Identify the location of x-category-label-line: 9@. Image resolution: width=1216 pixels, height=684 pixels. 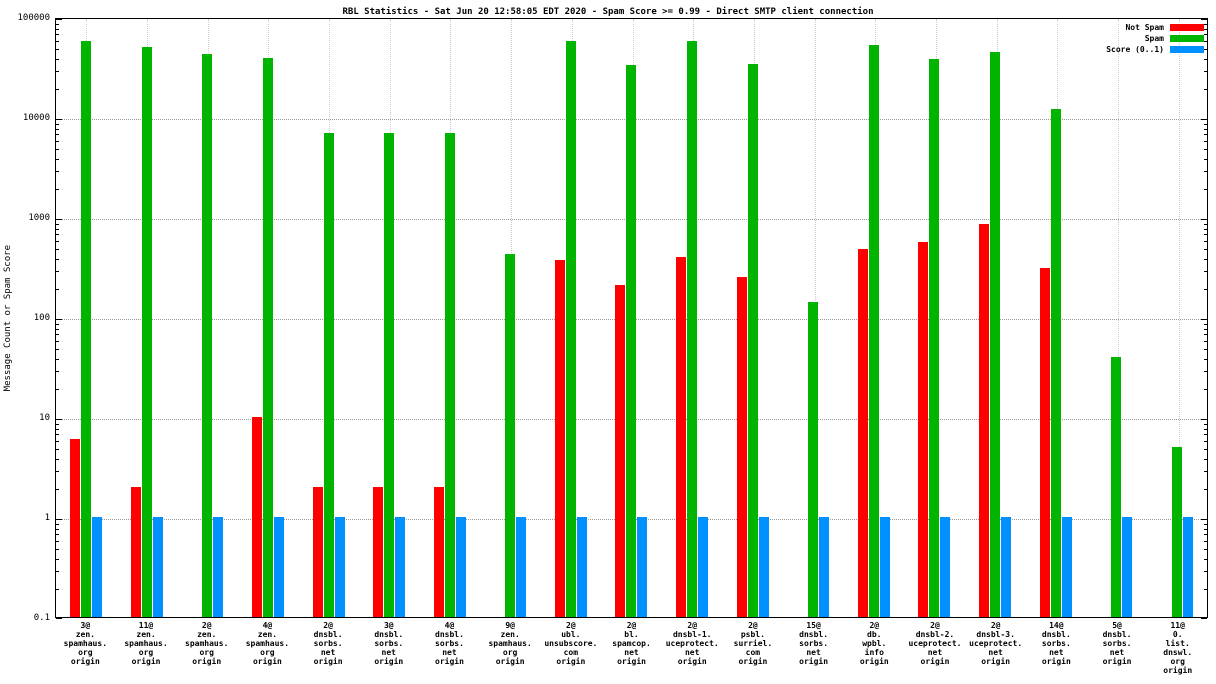
(510, 625).